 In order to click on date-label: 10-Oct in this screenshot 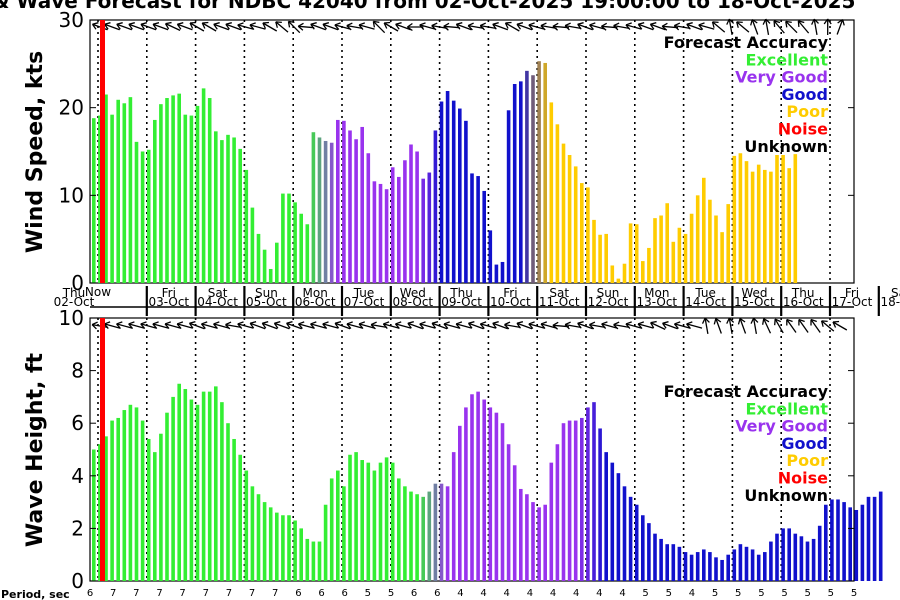, I will do `click(510, 302)`.